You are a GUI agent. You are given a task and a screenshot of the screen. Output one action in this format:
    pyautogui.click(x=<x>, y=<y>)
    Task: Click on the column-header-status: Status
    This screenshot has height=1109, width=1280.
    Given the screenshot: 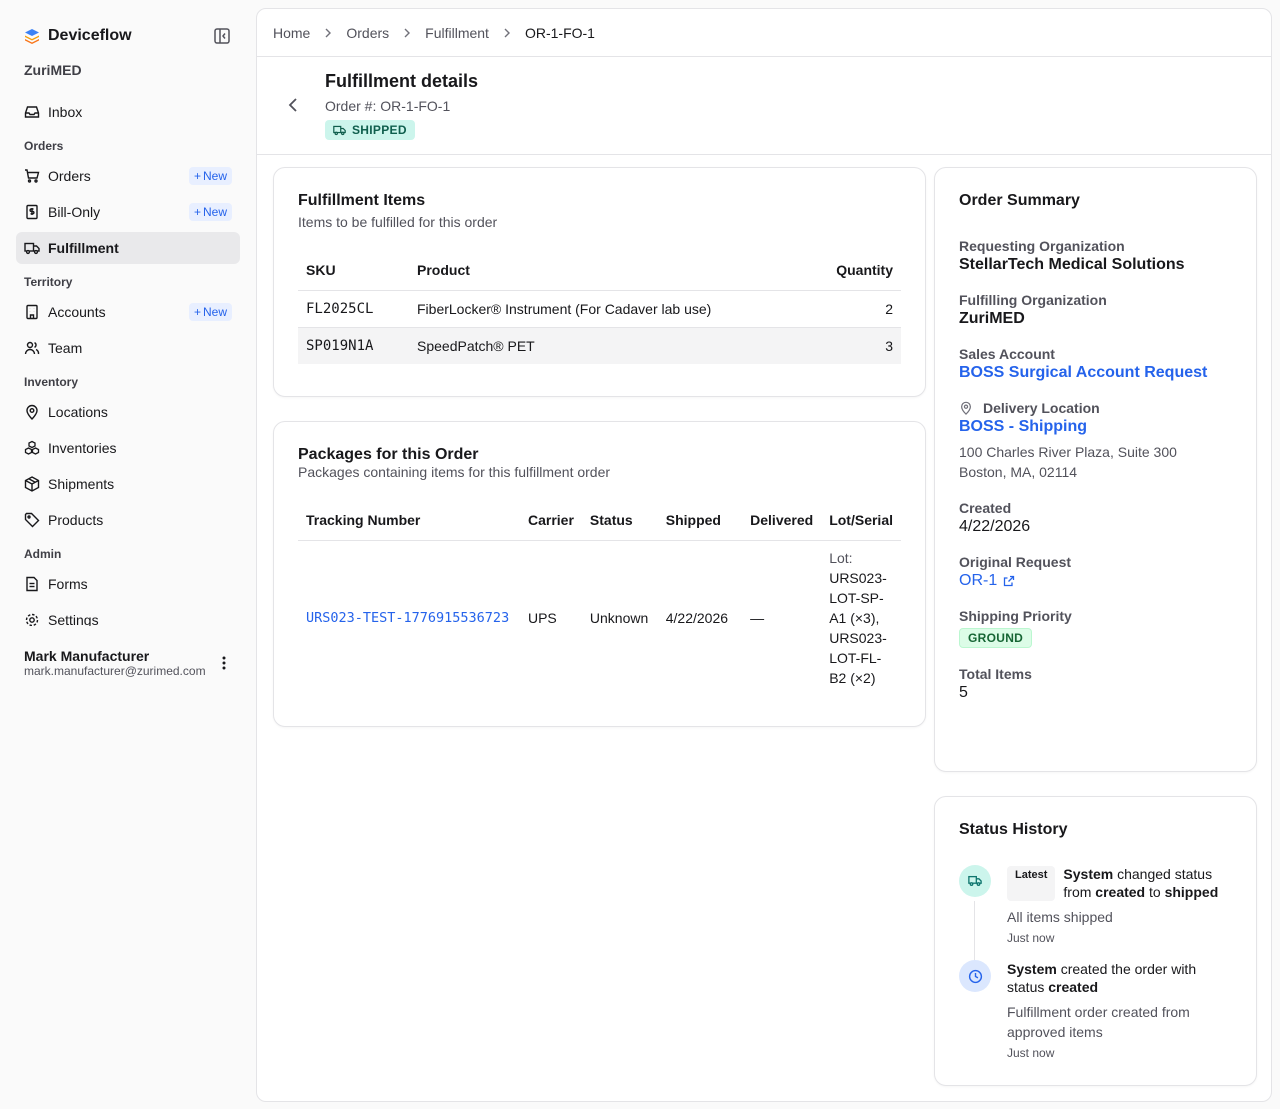 What is the action you would take?
    pyautogui.click(x=619, y=520)
    